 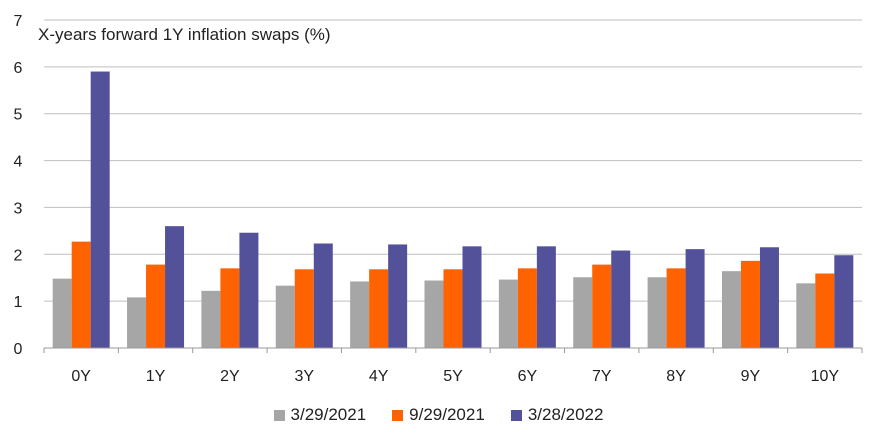 I want to click on x-tick-label: 7Y, so click(x=602, y=376).